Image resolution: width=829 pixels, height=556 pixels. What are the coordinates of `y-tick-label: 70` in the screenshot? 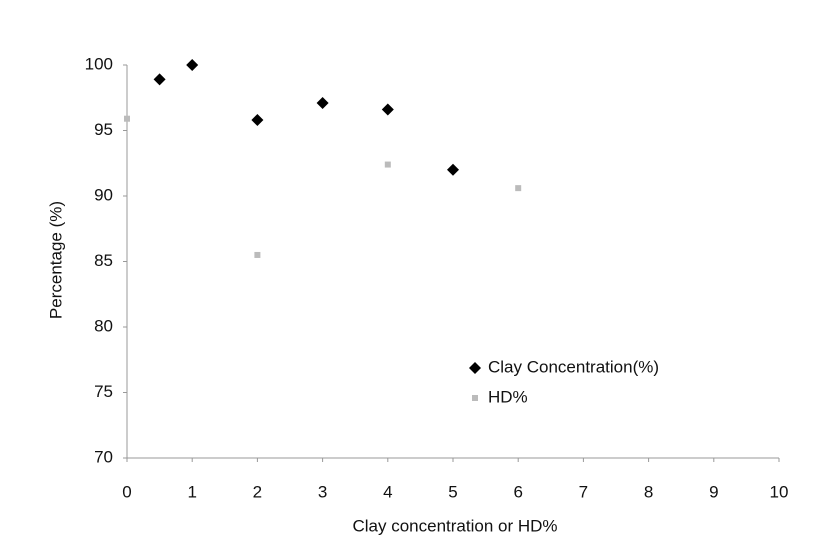 It's located at (103, 456).